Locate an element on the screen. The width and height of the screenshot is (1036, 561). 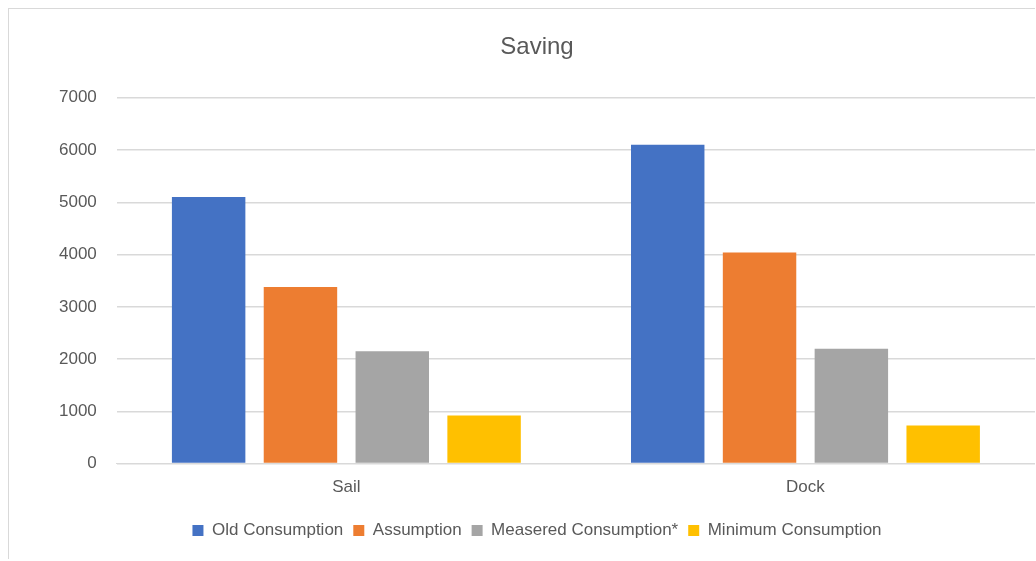
legend-label: Minimum Consumption is located at coordinates (794, 530).